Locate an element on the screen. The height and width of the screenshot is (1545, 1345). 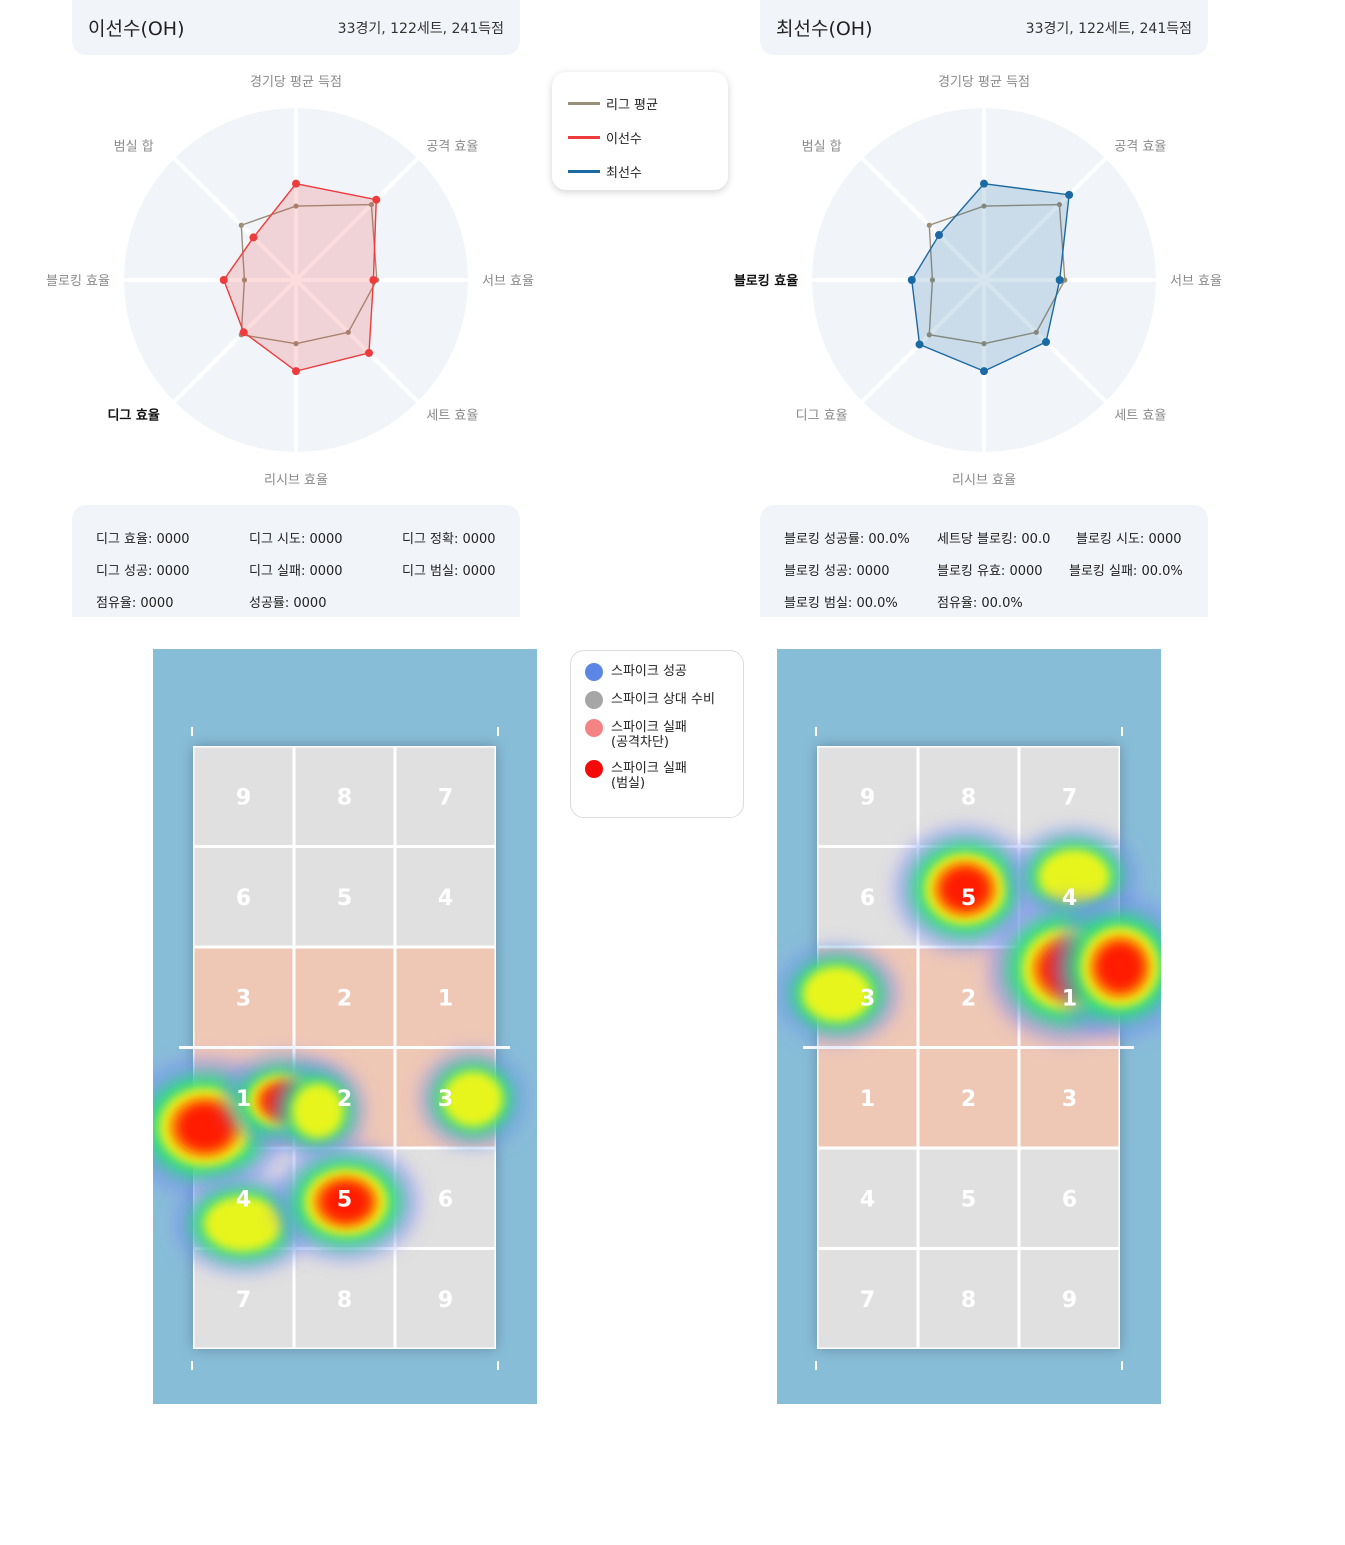
legend-item-league-avg: 리그 평균 is located at coordinates (640, 103).